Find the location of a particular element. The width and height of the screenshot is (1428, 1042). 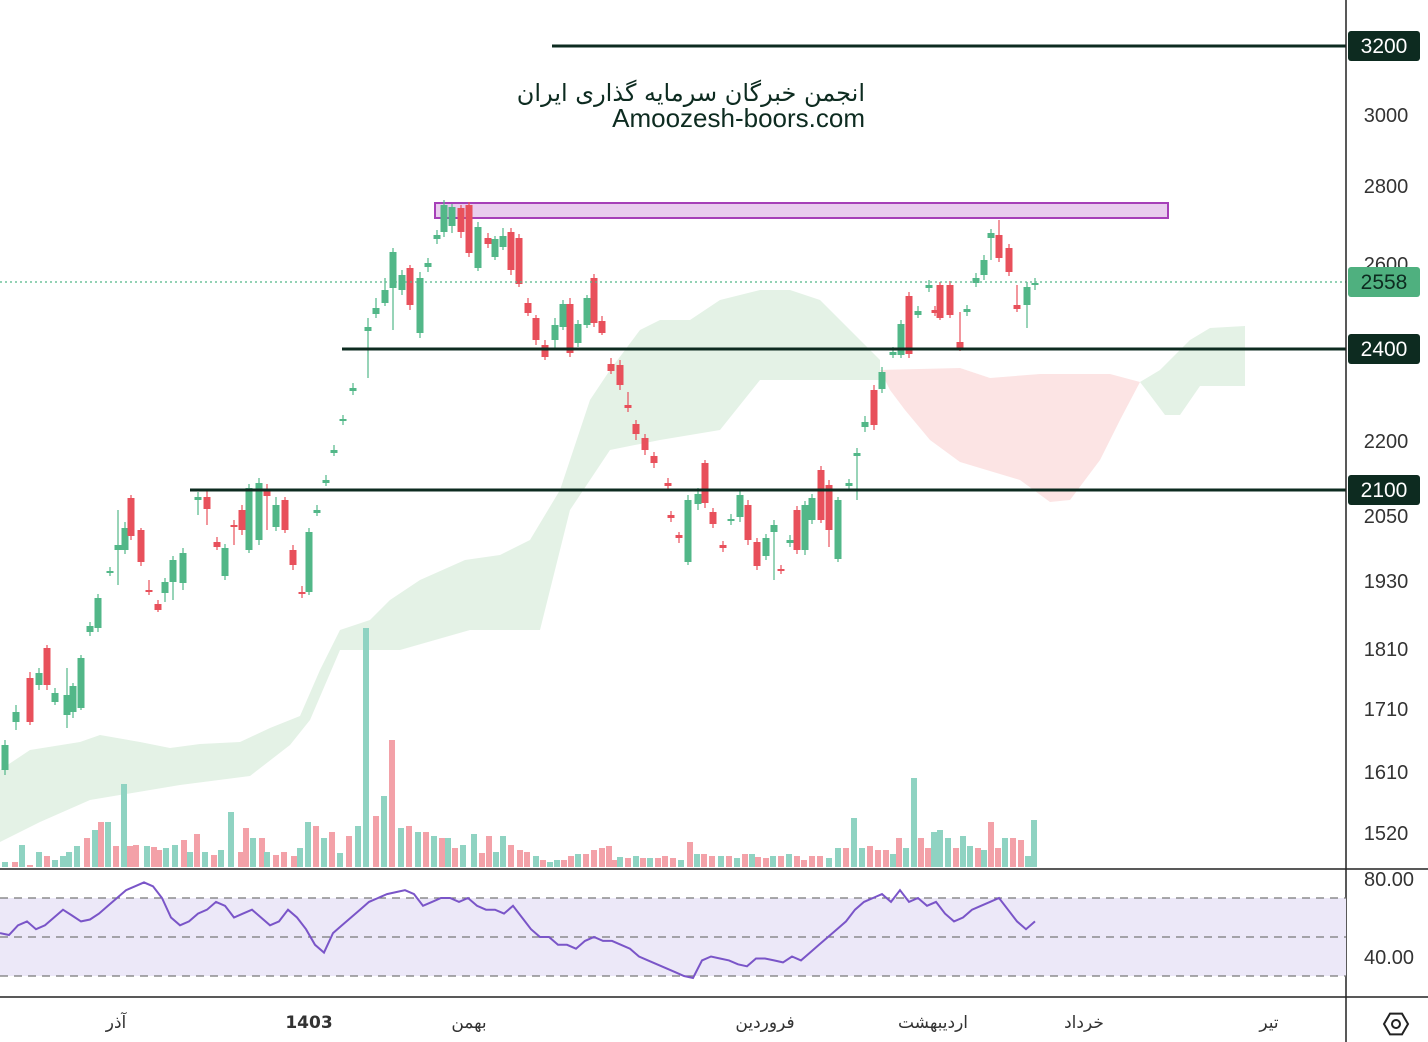

price-tick-1520: 1520 is located at coordinates (1386, 834).